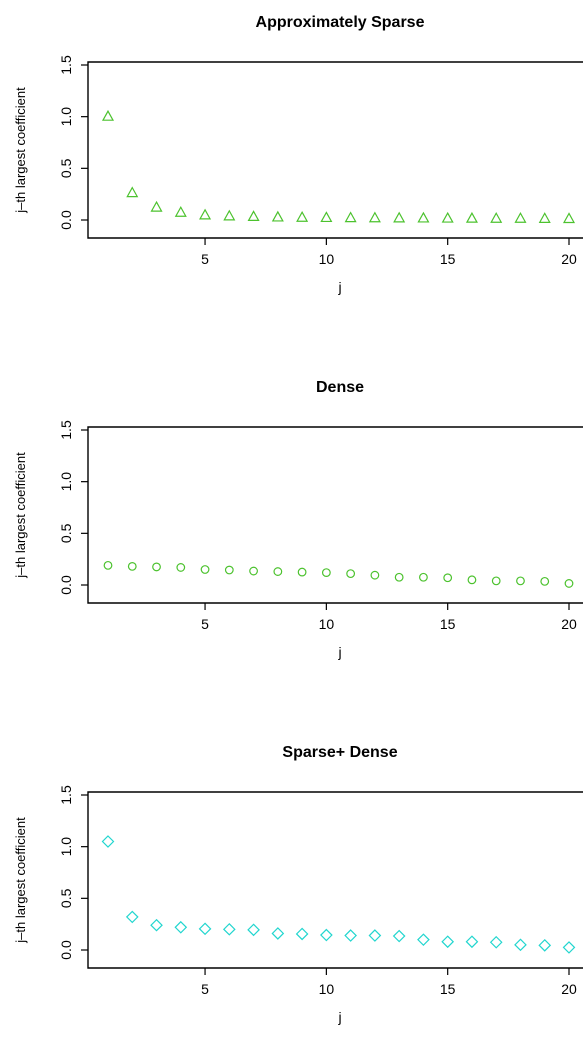  Describe the element at coordinates (340, 22) in the screenshot. I see `chart-title: Approximately Sparse` at that location.